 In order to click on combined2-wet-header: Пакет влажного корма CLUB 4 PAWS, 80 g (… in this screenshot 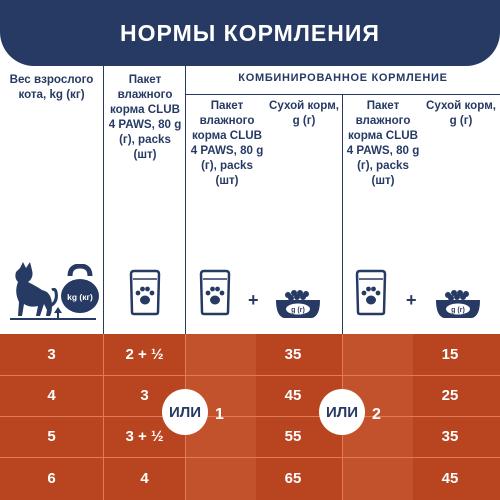, I will do `click(383, 143)`.